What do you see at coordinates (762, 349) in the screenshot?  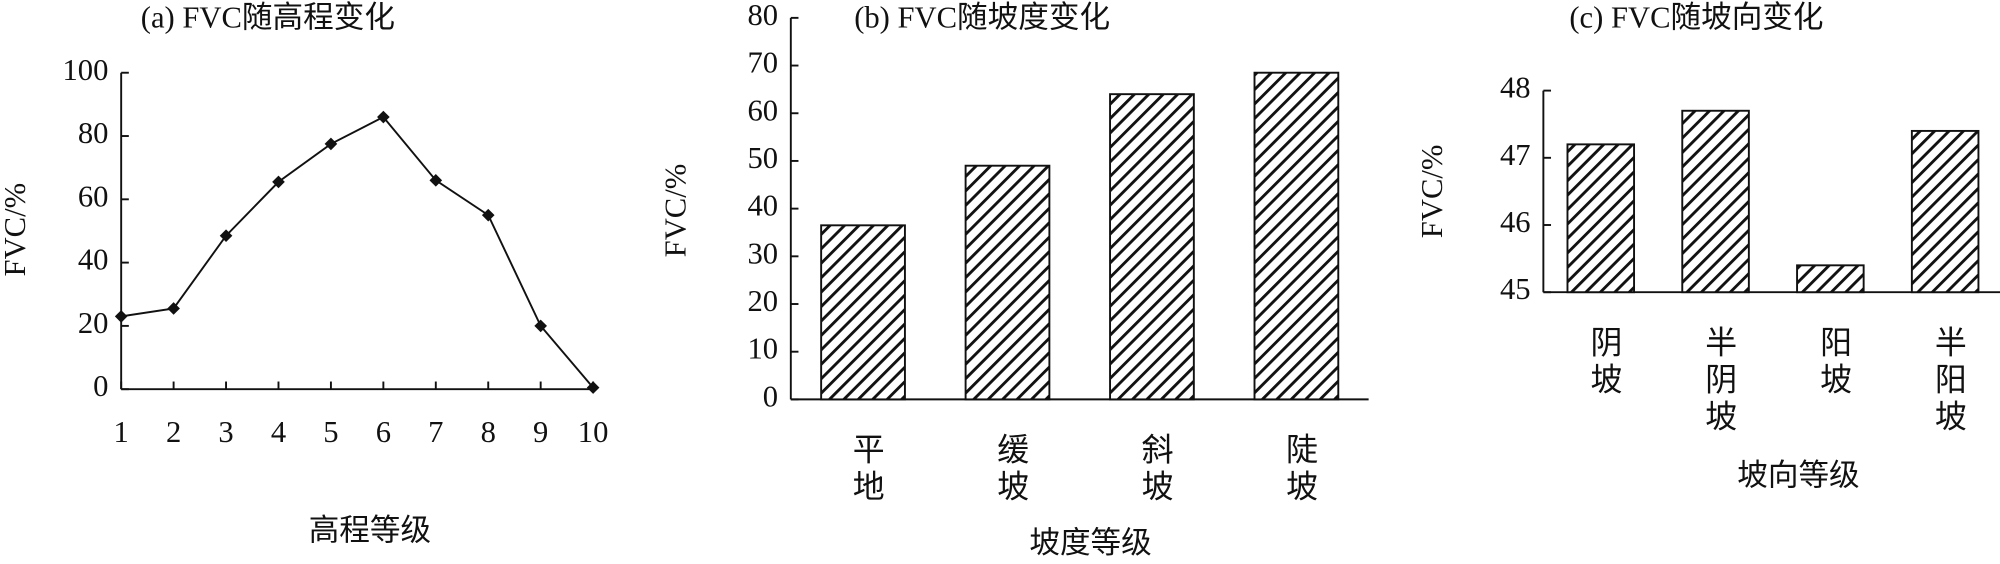 I see `y-tick-label: 10` at bounding box center [762, 349].